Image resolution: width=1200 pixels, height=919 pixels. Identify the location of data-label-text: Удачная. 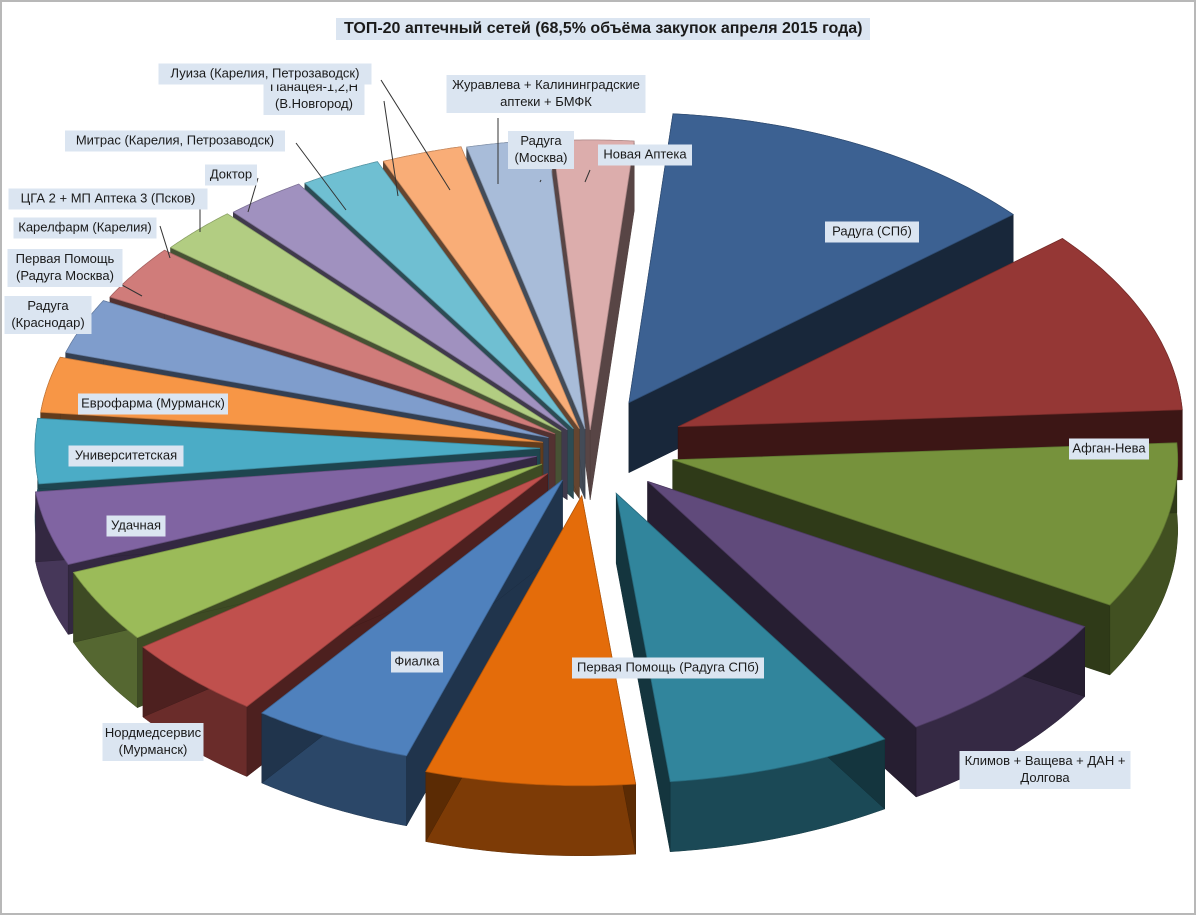
(136, 525).